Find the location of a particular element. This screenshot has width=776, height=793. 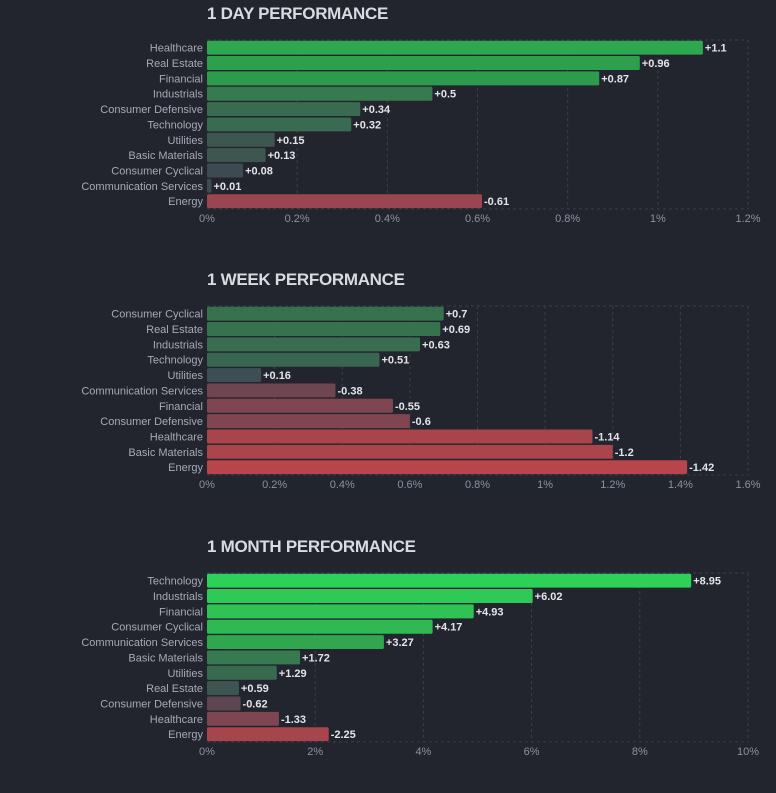

value-label: +1.29 is located at coordinates (293, 674).